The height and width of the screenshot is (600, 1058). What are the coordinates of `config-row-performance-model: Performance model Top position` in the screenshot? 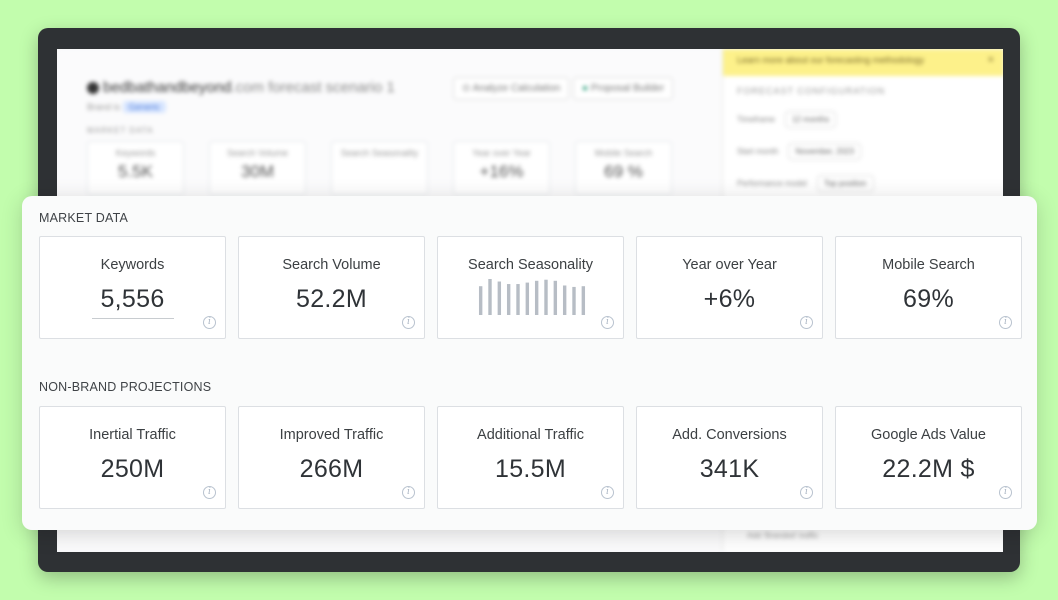 It's located at (805, 183).